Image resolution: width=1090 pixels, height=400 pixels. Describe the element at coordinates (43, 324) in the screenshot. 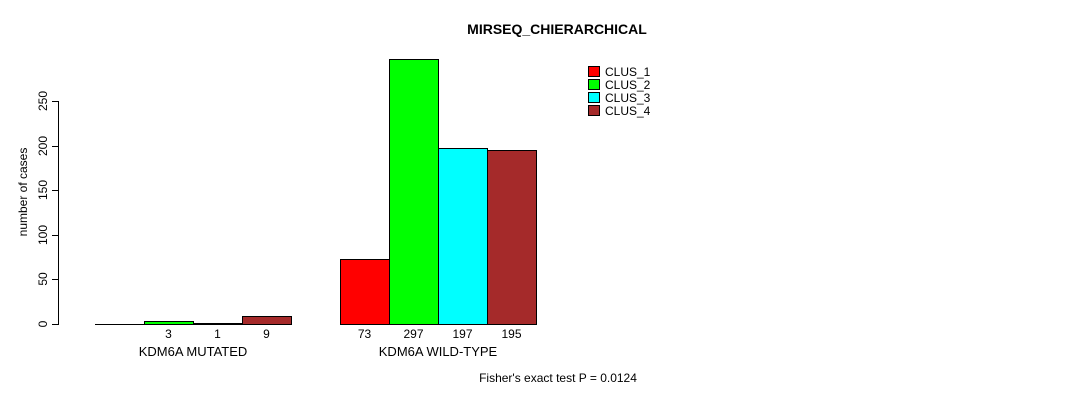

I see `y-axis-tick-label: 0` at that location.